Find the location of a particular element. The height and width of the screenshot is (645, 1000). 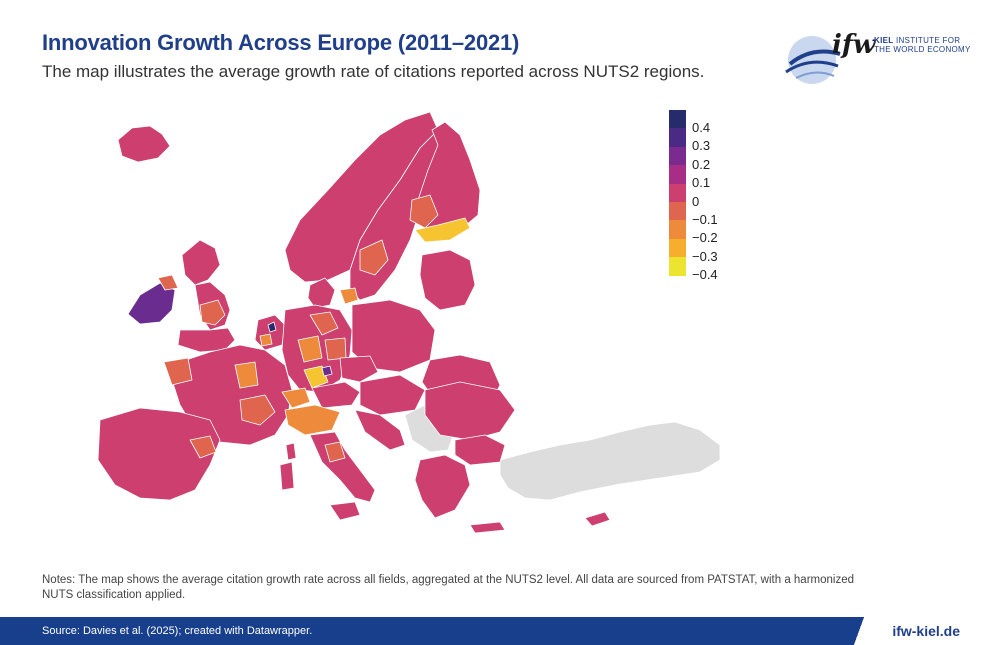

region-crete is located at coordinates (487, 527).